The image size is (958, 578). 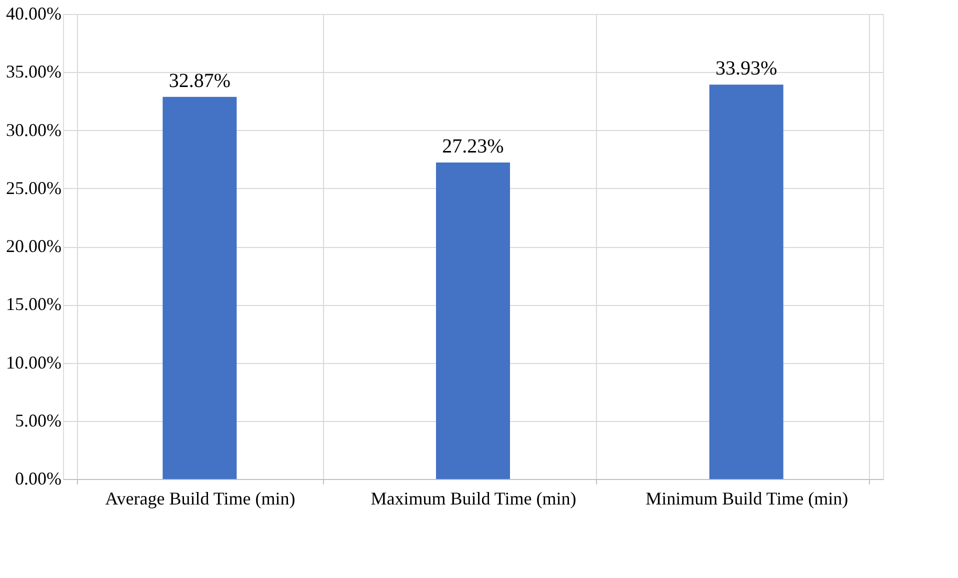 What do you see at coordinates (38, 478) in the screenshot?
I see `y-tick-label: 0.00%` at bounding box center [38, 478].